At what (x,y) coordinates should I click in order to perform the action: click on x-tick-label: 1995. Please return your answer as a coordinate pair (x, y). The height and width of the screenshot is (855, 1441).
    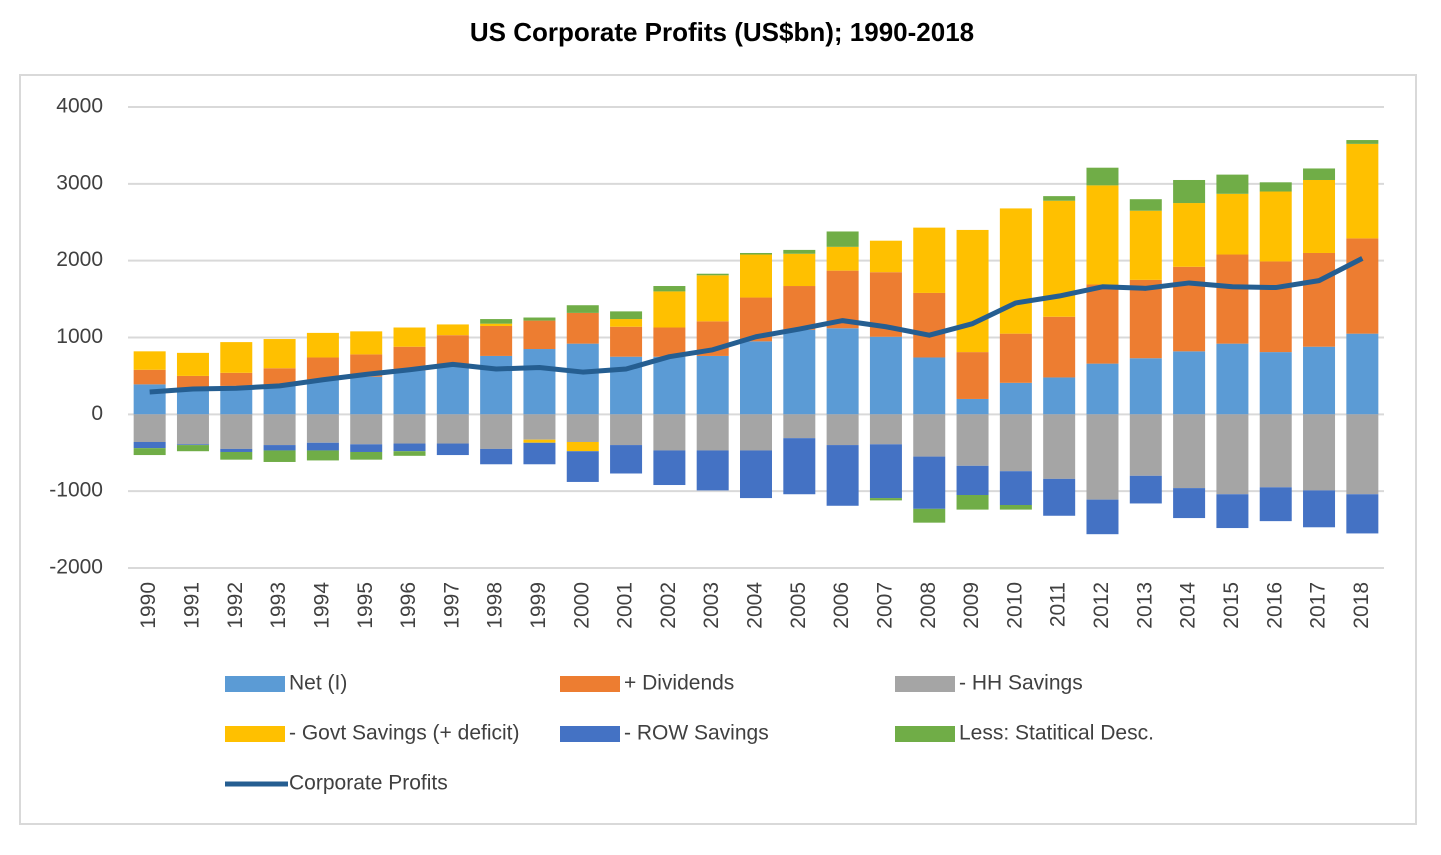
    Looking at the image, I should click on (365, 605).